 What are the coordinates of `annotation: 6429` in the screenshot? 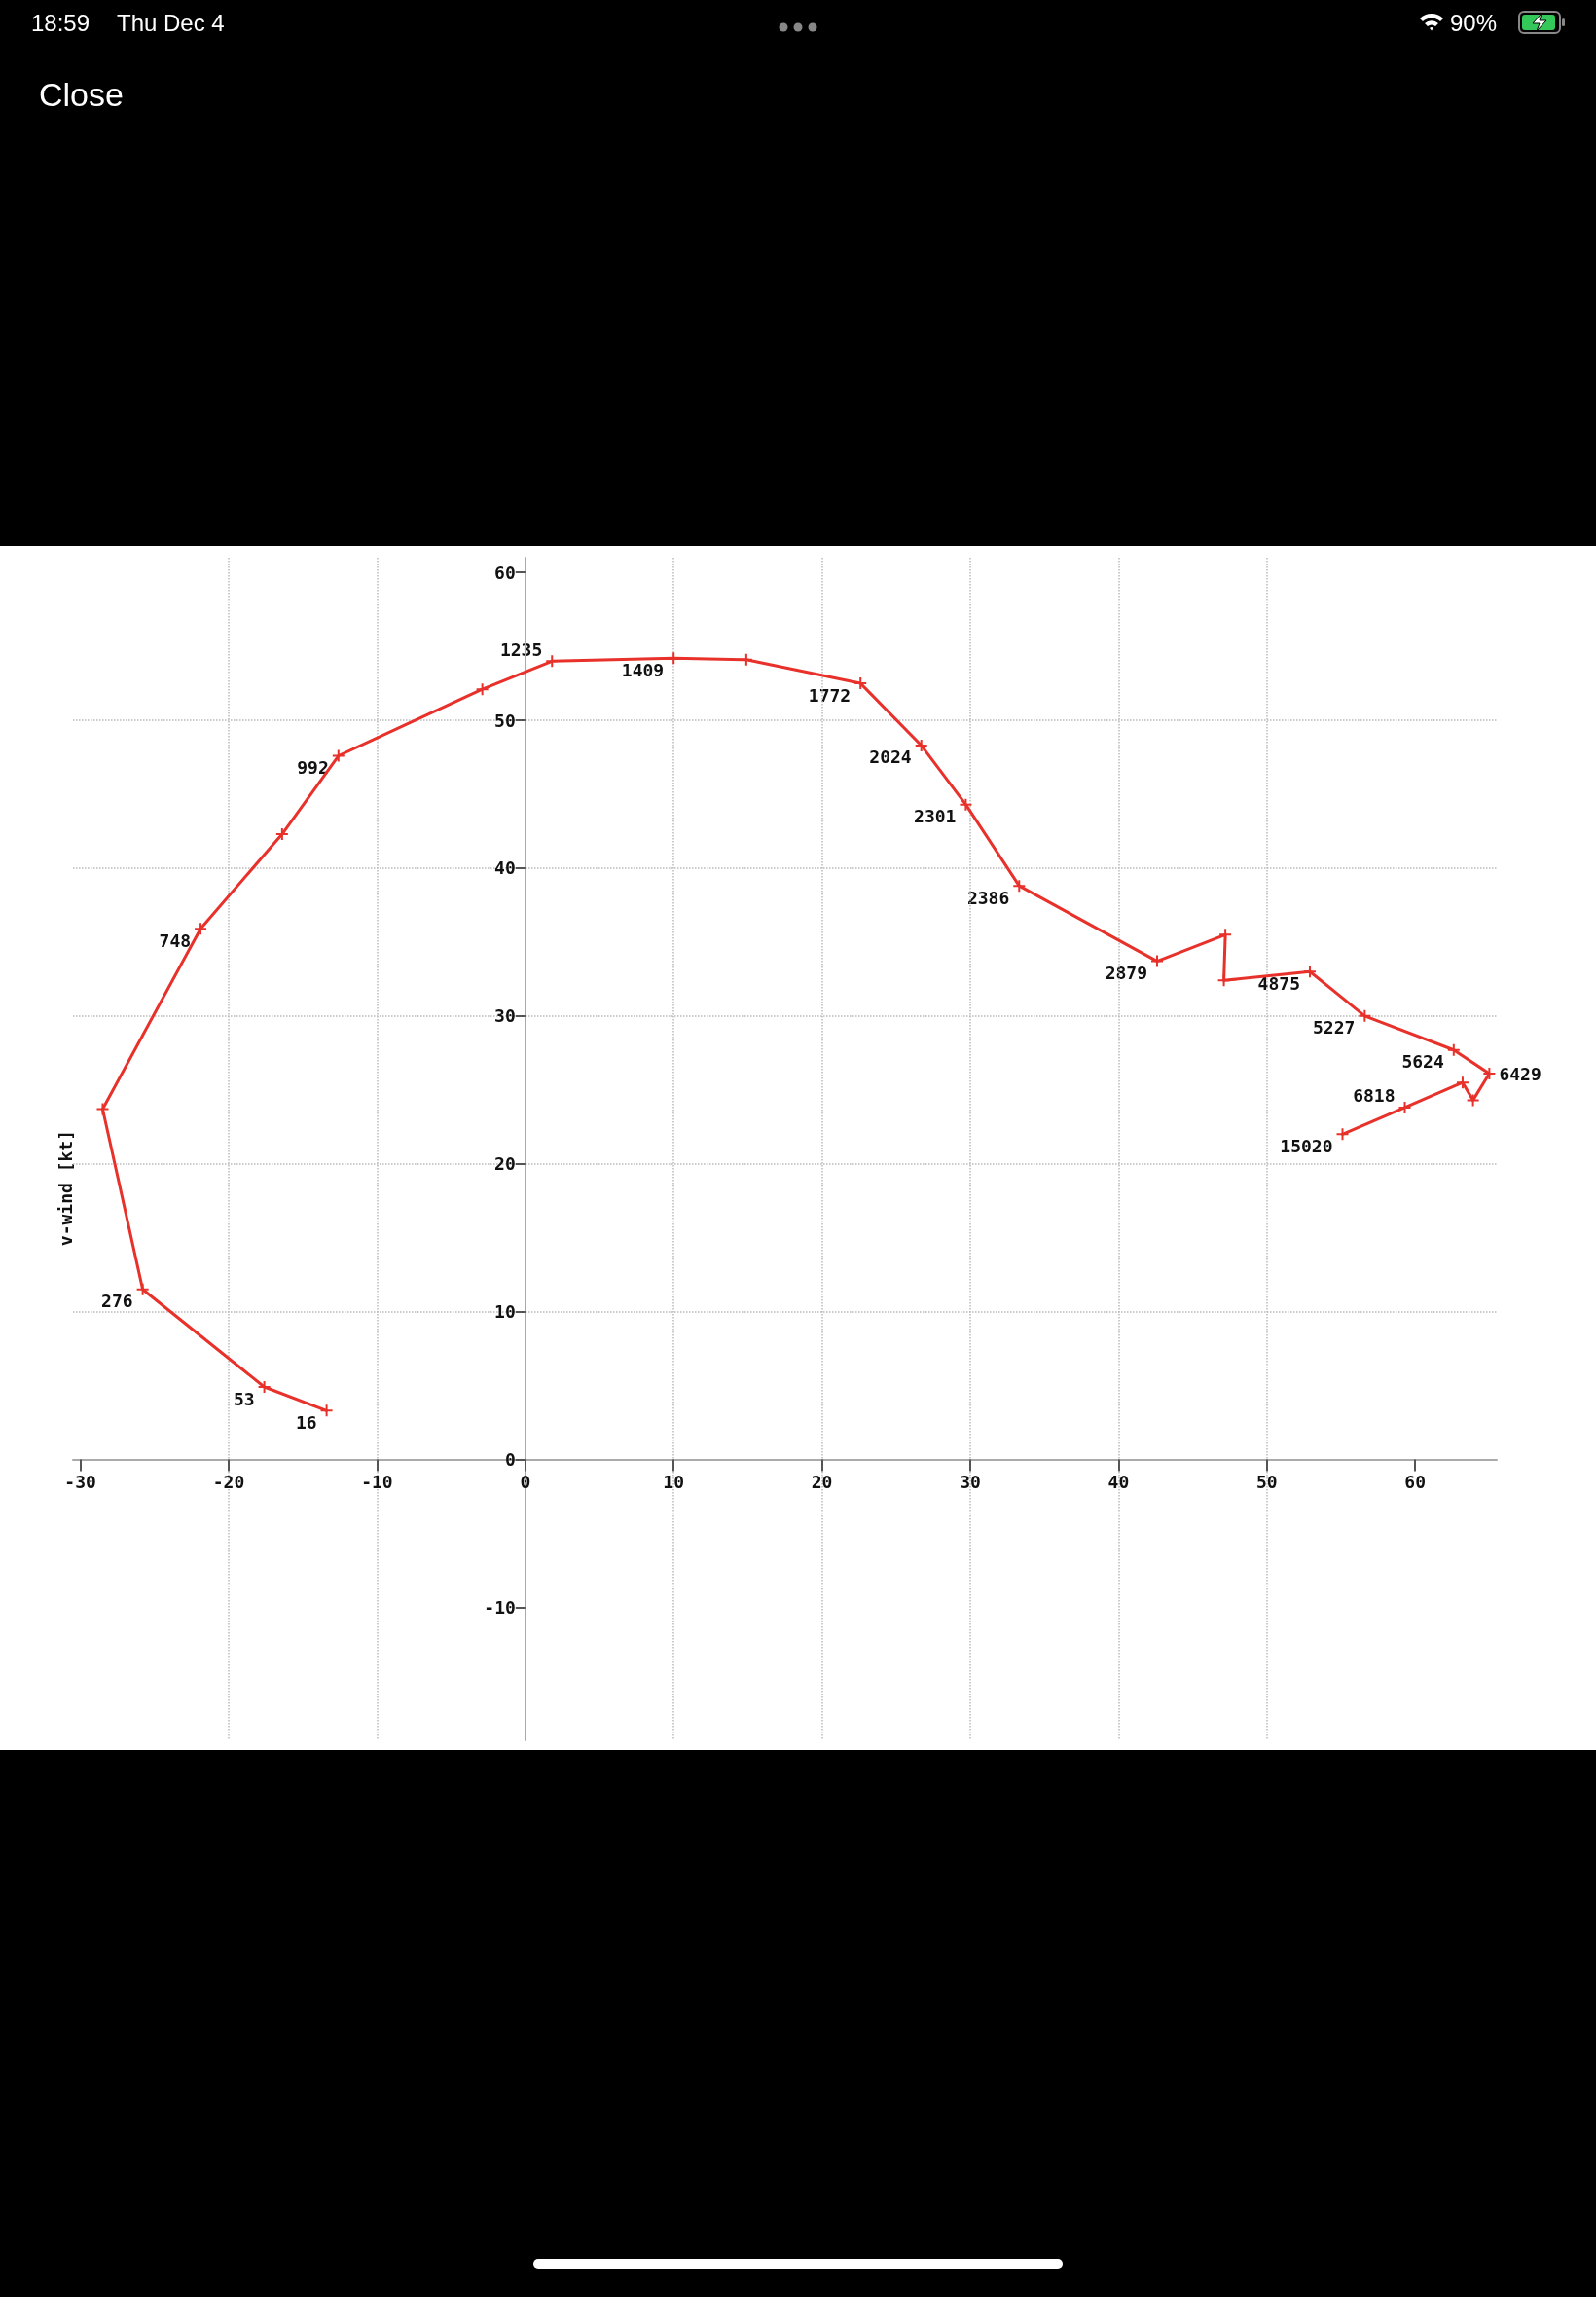 It's located at (1520, 1073).